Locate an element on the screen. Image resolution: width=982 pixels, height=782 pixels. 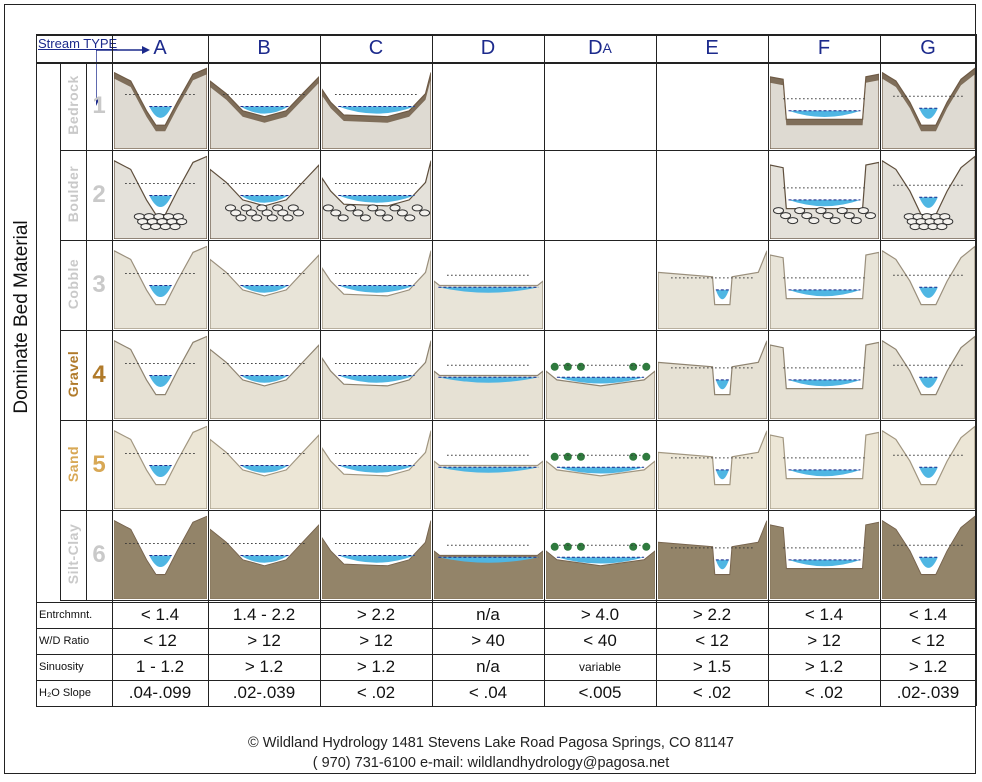
param-value-2-7: > 12 is located at coordinates (824, 640).